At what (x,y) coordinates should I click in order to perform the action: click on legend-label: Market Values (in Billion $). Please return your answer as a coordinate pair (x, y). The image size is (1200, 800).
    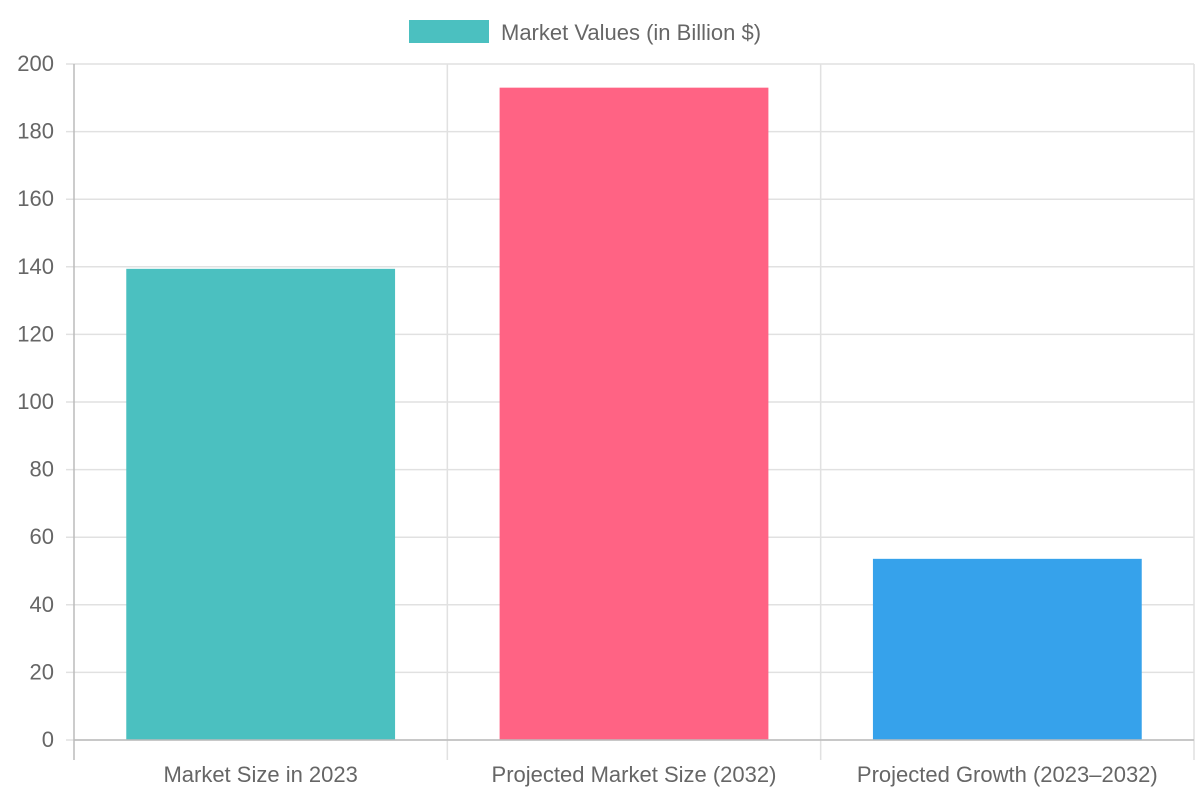
    Looking at the image, I should click on (631, 32).